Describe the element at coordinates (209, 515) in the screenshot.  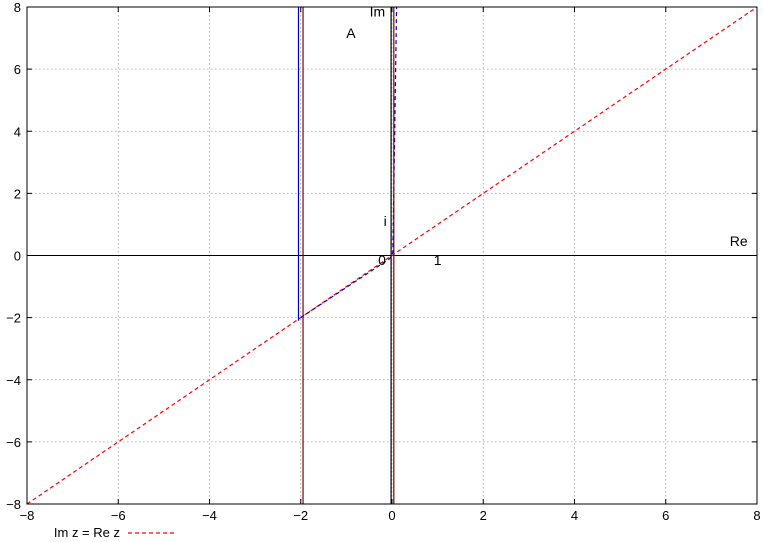
I see `x-tick-label: −4` at that location.